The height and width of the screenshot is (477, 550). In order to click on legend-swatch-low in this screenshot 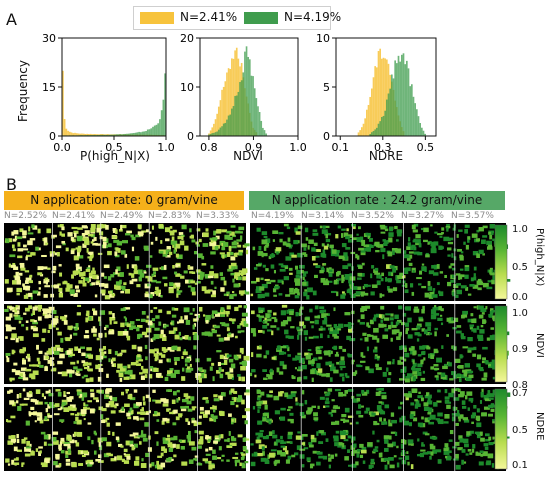, I will do `click(157, 18)`.